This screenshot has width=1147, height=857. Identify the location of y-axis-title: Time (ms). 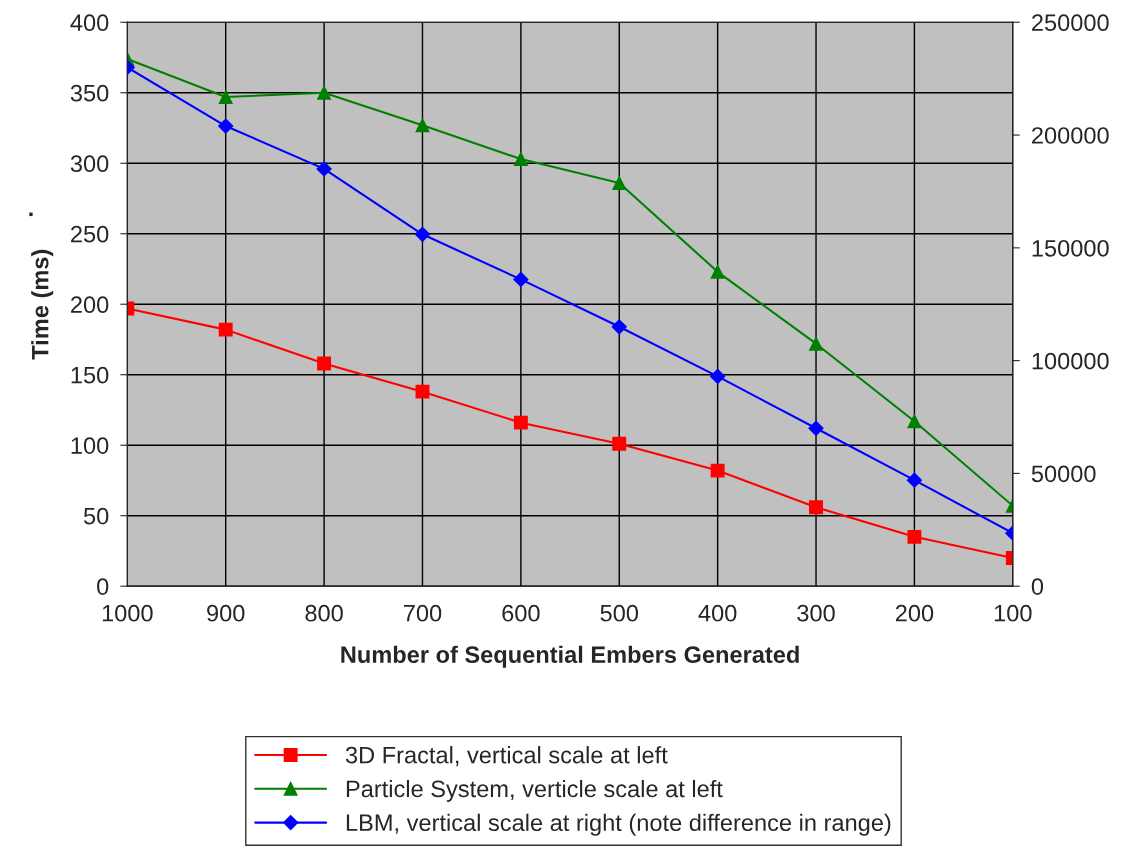
(42, 304).